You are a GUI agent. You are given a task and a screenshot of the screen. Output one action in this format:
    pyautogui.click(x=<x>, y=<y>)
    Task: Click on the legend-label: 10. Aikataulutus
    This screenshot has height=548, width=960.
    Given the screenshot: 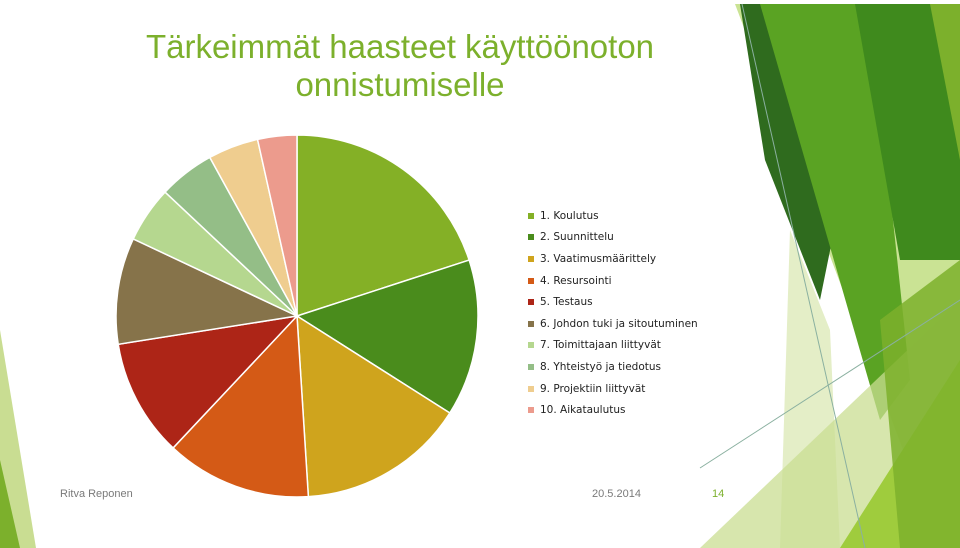 What is the action you would take?
    pyautogui.click(x=583, y=410)
    